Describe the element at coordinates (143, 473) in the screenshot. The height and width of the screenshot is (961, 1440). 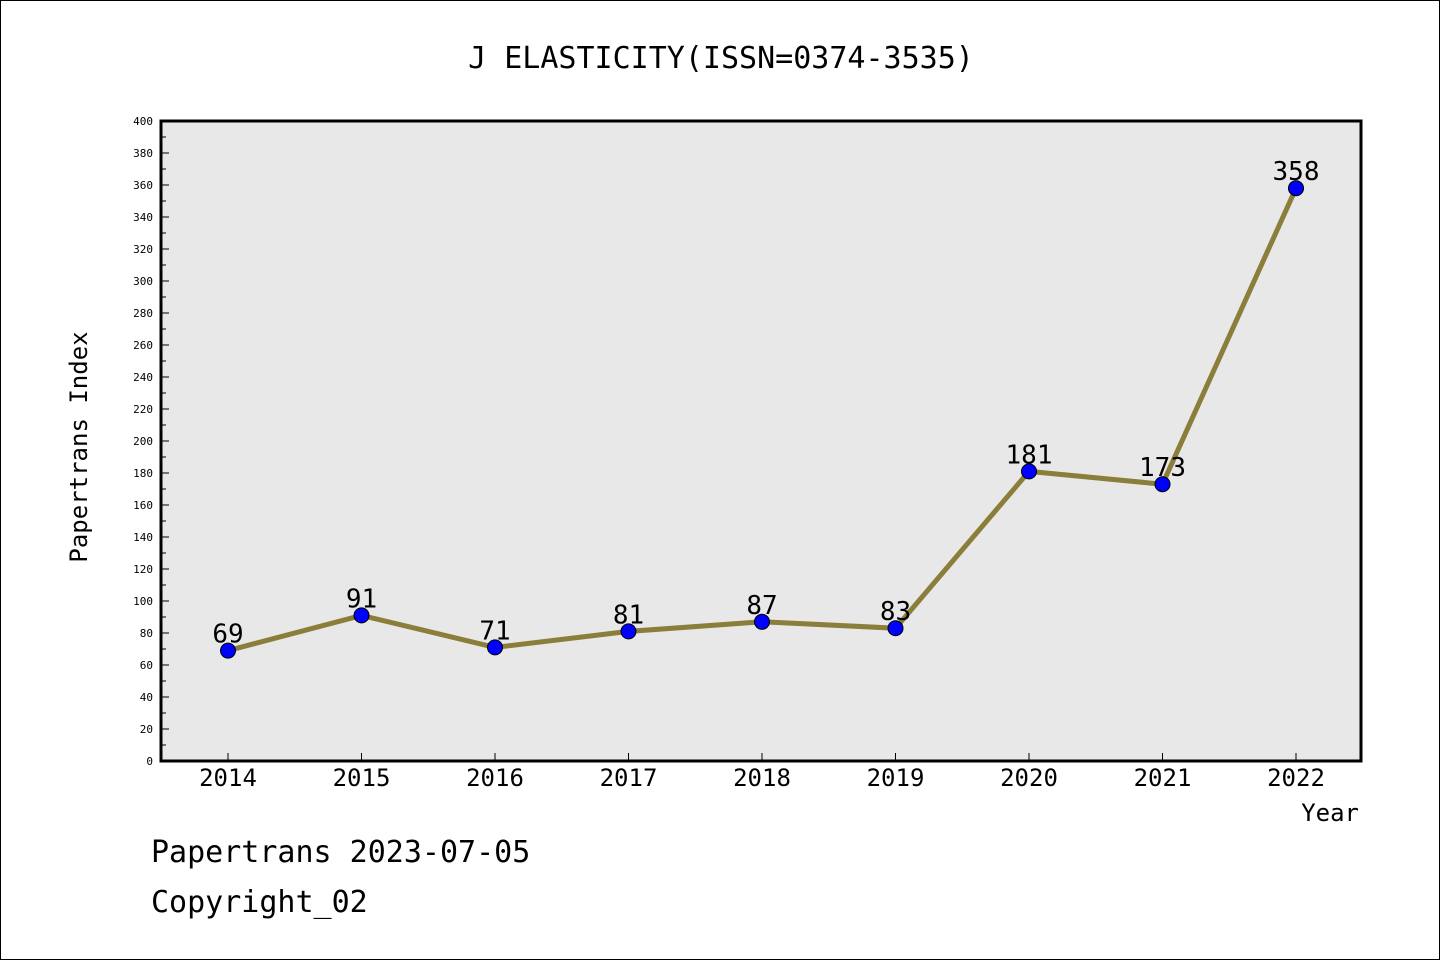
I see `y-tick-label: 180` at that location.